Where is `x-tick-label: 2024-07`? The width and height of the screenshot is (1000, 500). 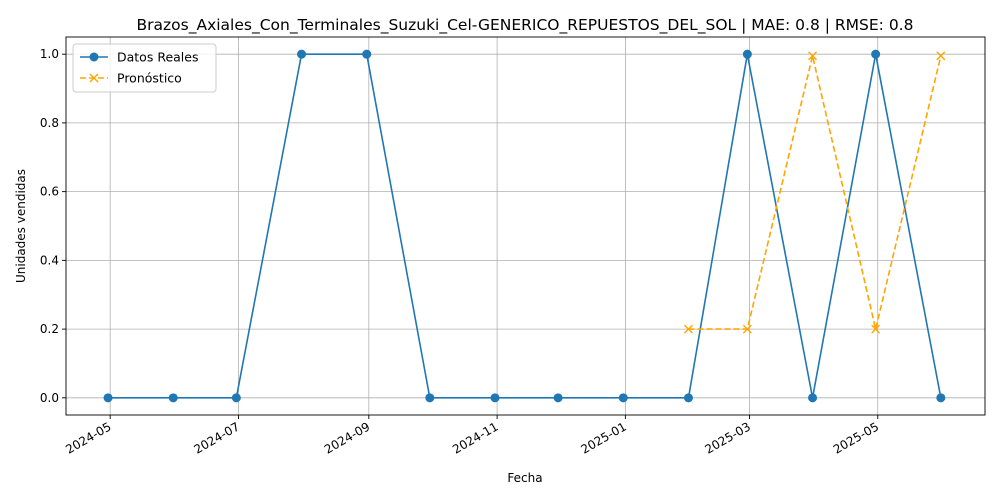 x-tick-label: 2024-07 is located at coordinates (217, 437).